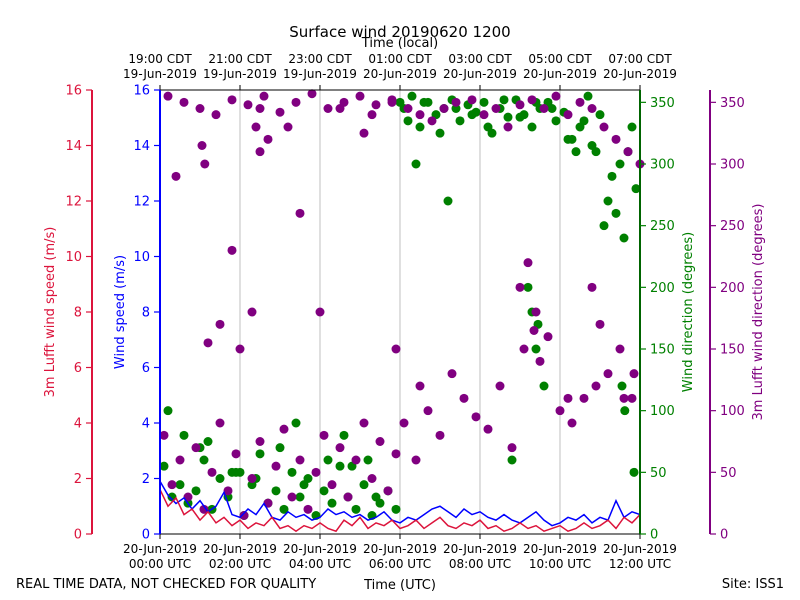  What do you see at coordinates (662, 226) in the screenshot?
I see `direction-tick-label: 250` at bounding box center [662, 226].